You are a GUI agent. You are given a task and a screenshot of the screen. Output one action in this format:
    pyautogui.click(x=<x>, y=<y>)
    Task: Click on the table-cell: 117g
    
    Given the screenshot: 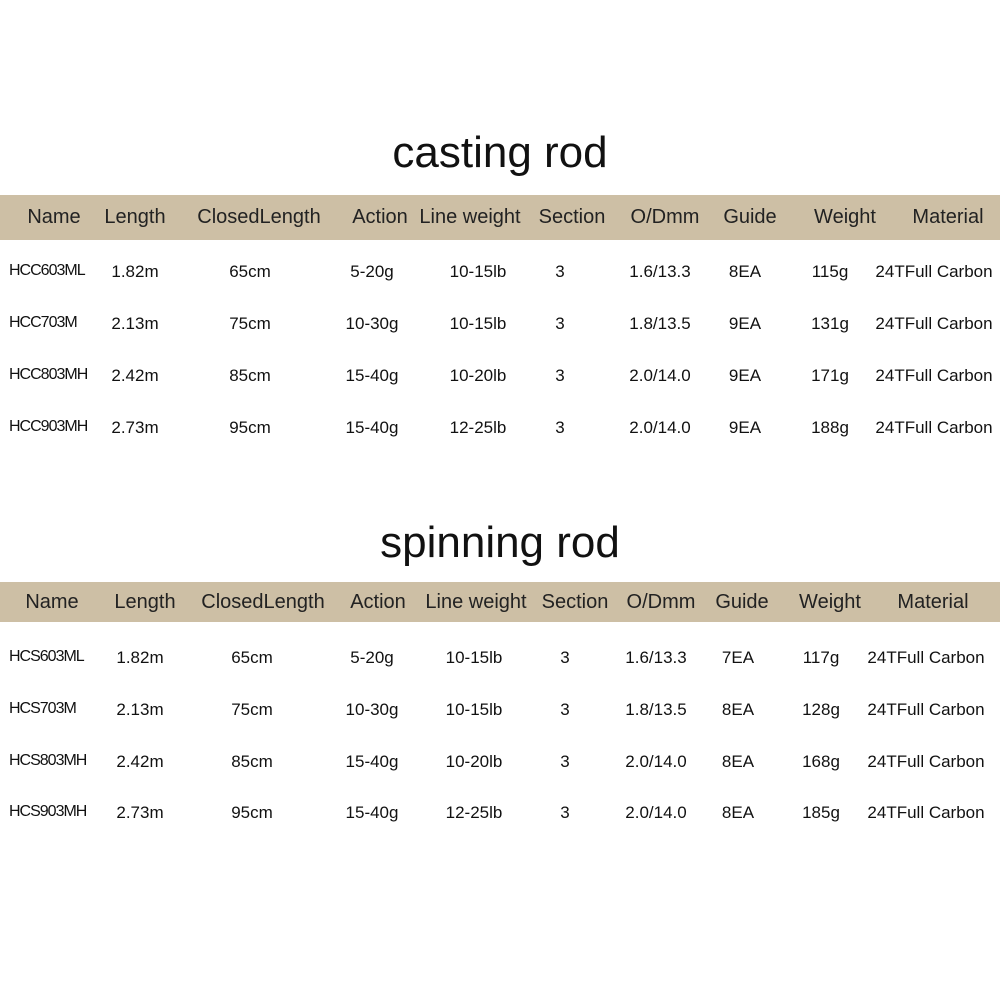 What is the action you would take?
    pyautogui.click(x=821, y=657)
    